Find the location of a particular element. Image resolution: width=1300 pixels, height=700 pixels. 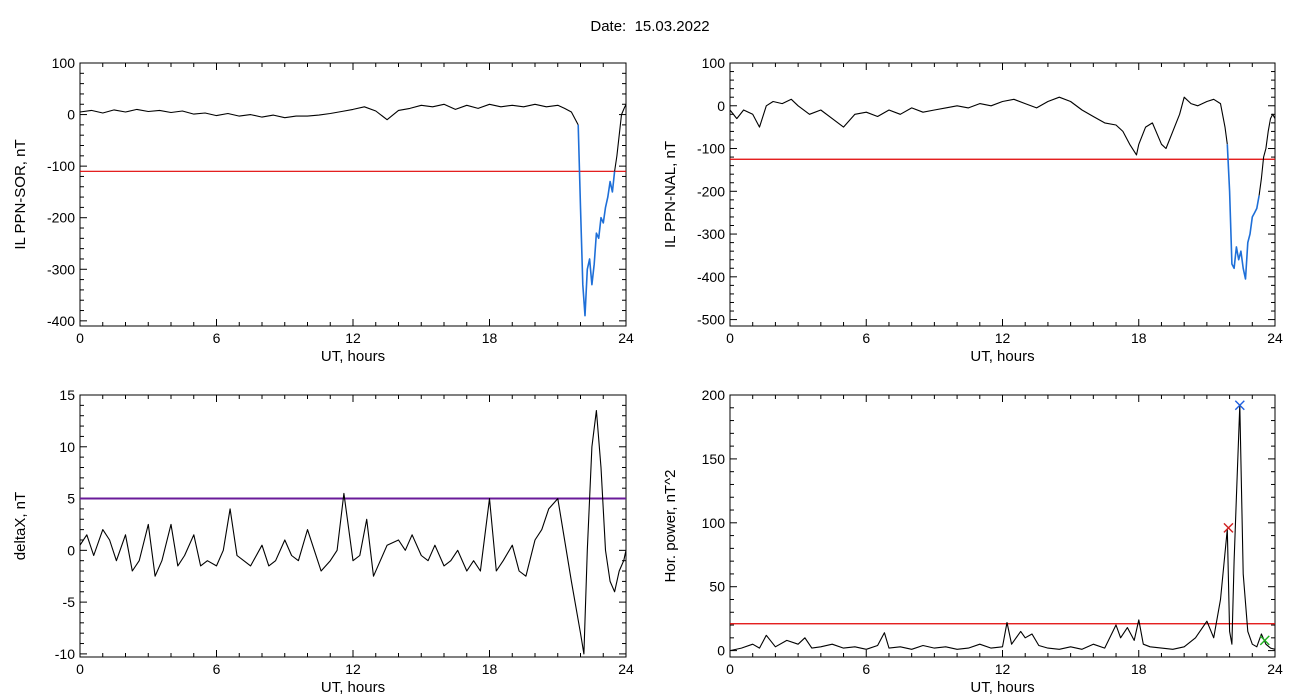

marker-blue is located at coordinates (1239, 405).